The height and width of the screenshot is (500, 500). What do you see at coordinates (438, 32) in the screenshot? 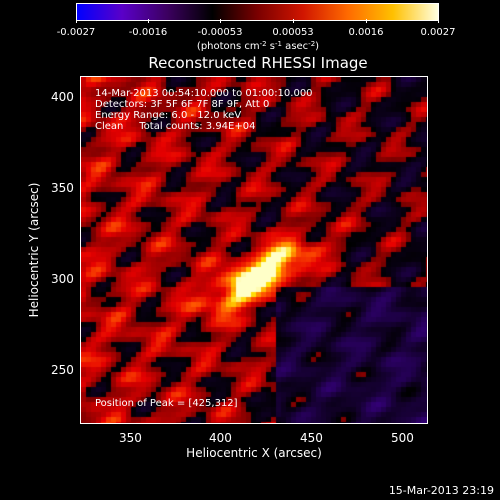
I see `colorbar-tick-label: 0.0027` at bounding box center [438, 32].